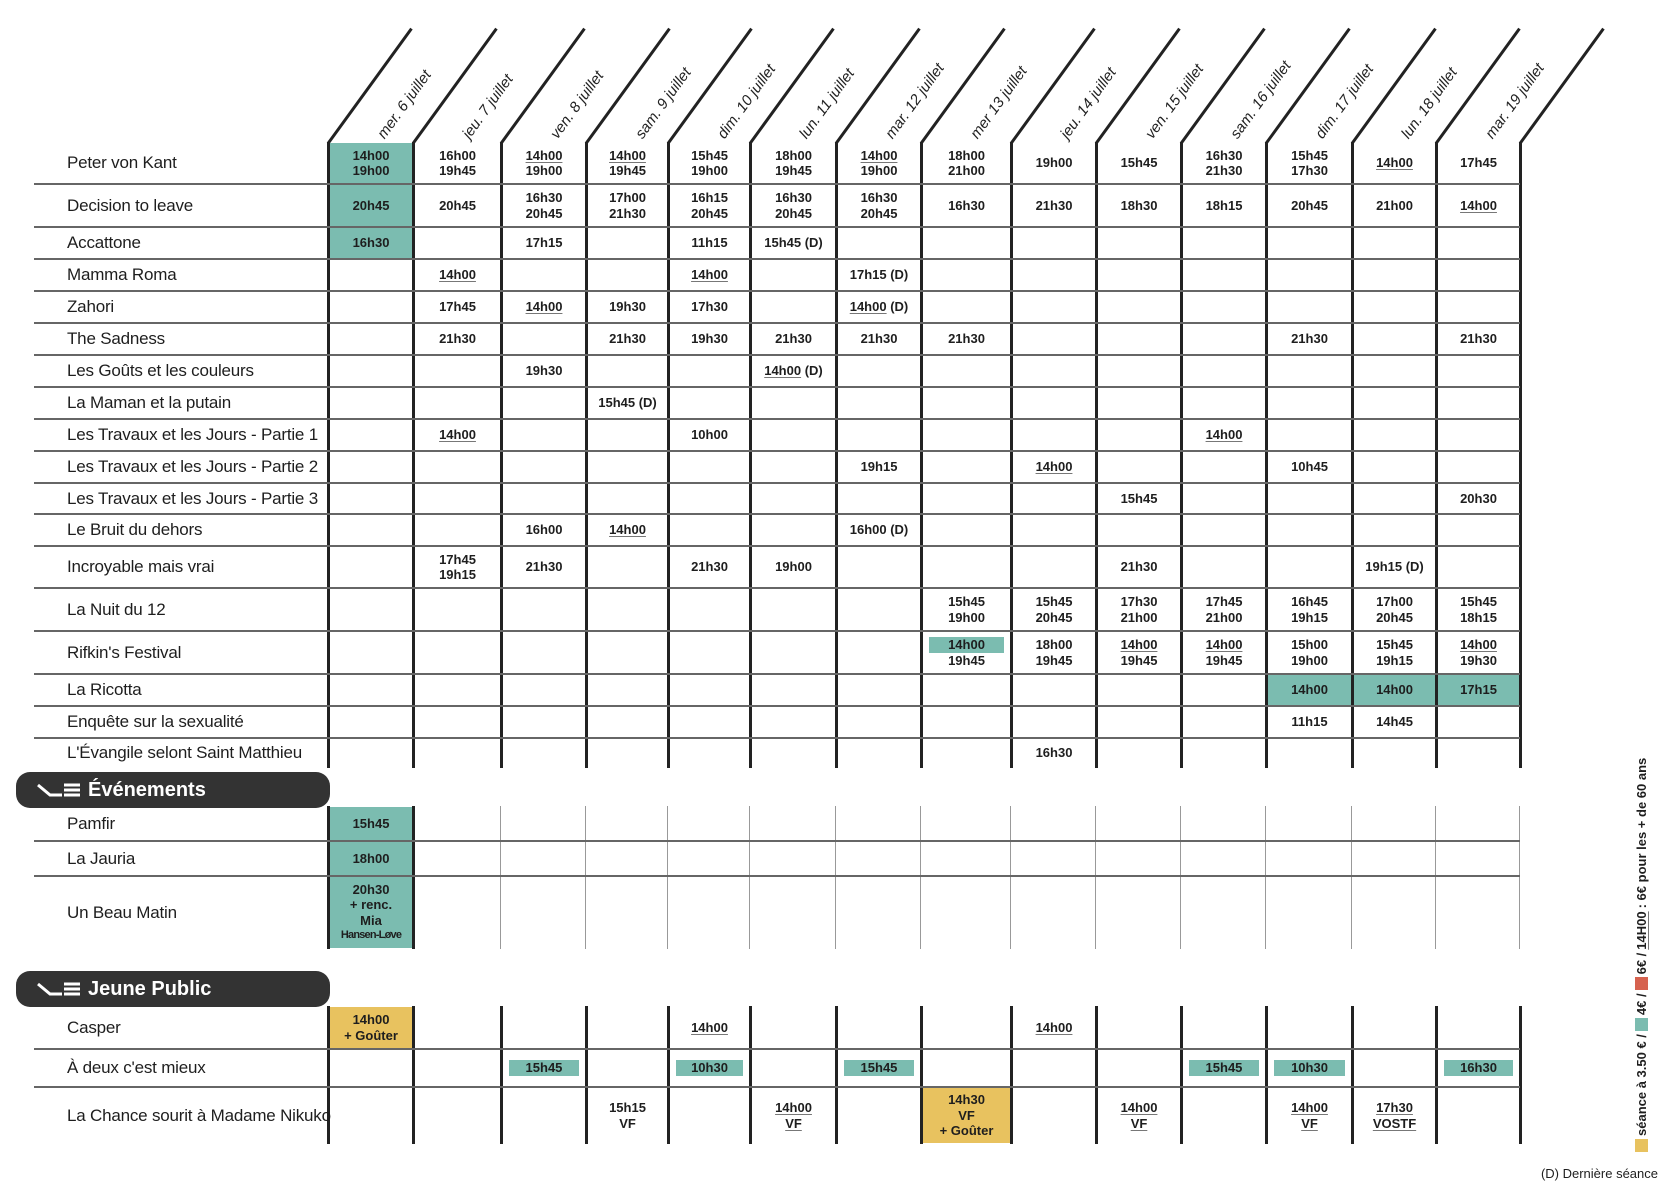  What do you see at coordinates (709, 307) in the screenshot?
I see `showtime-cell: 17h30` at bounding box center [709, 307].